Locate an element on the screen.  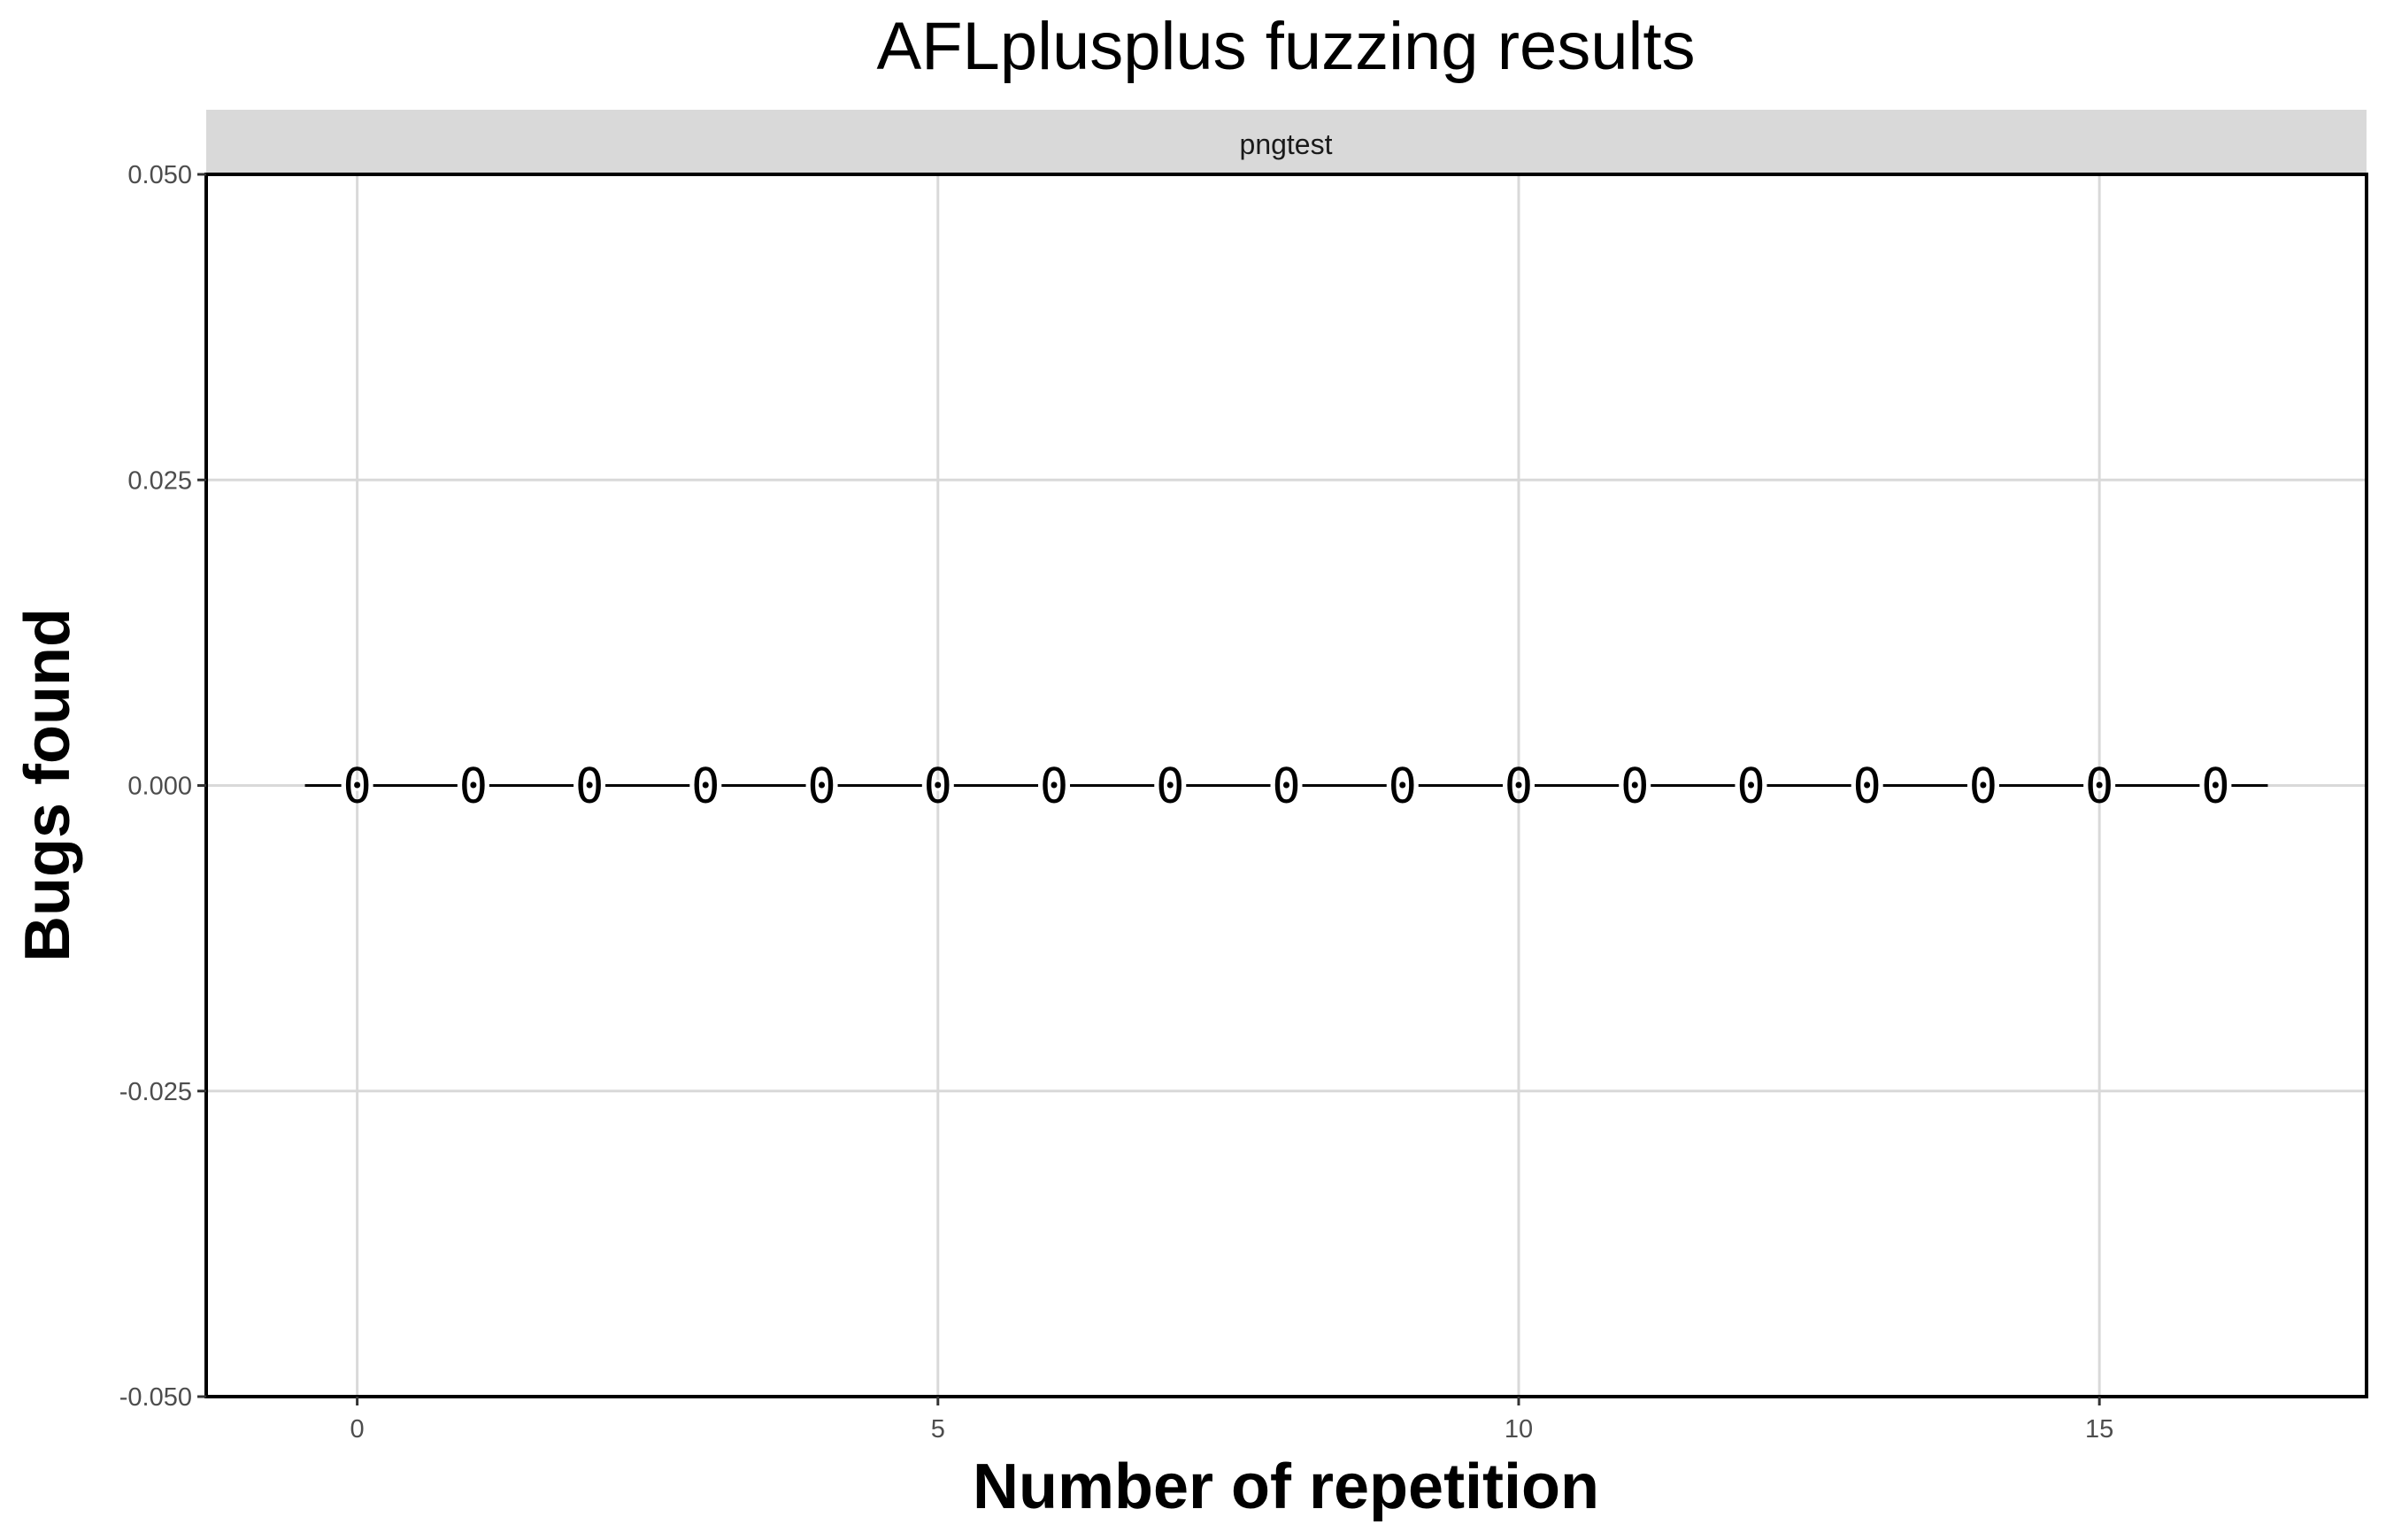
facet-strip is located at coordinates (1286, 142).